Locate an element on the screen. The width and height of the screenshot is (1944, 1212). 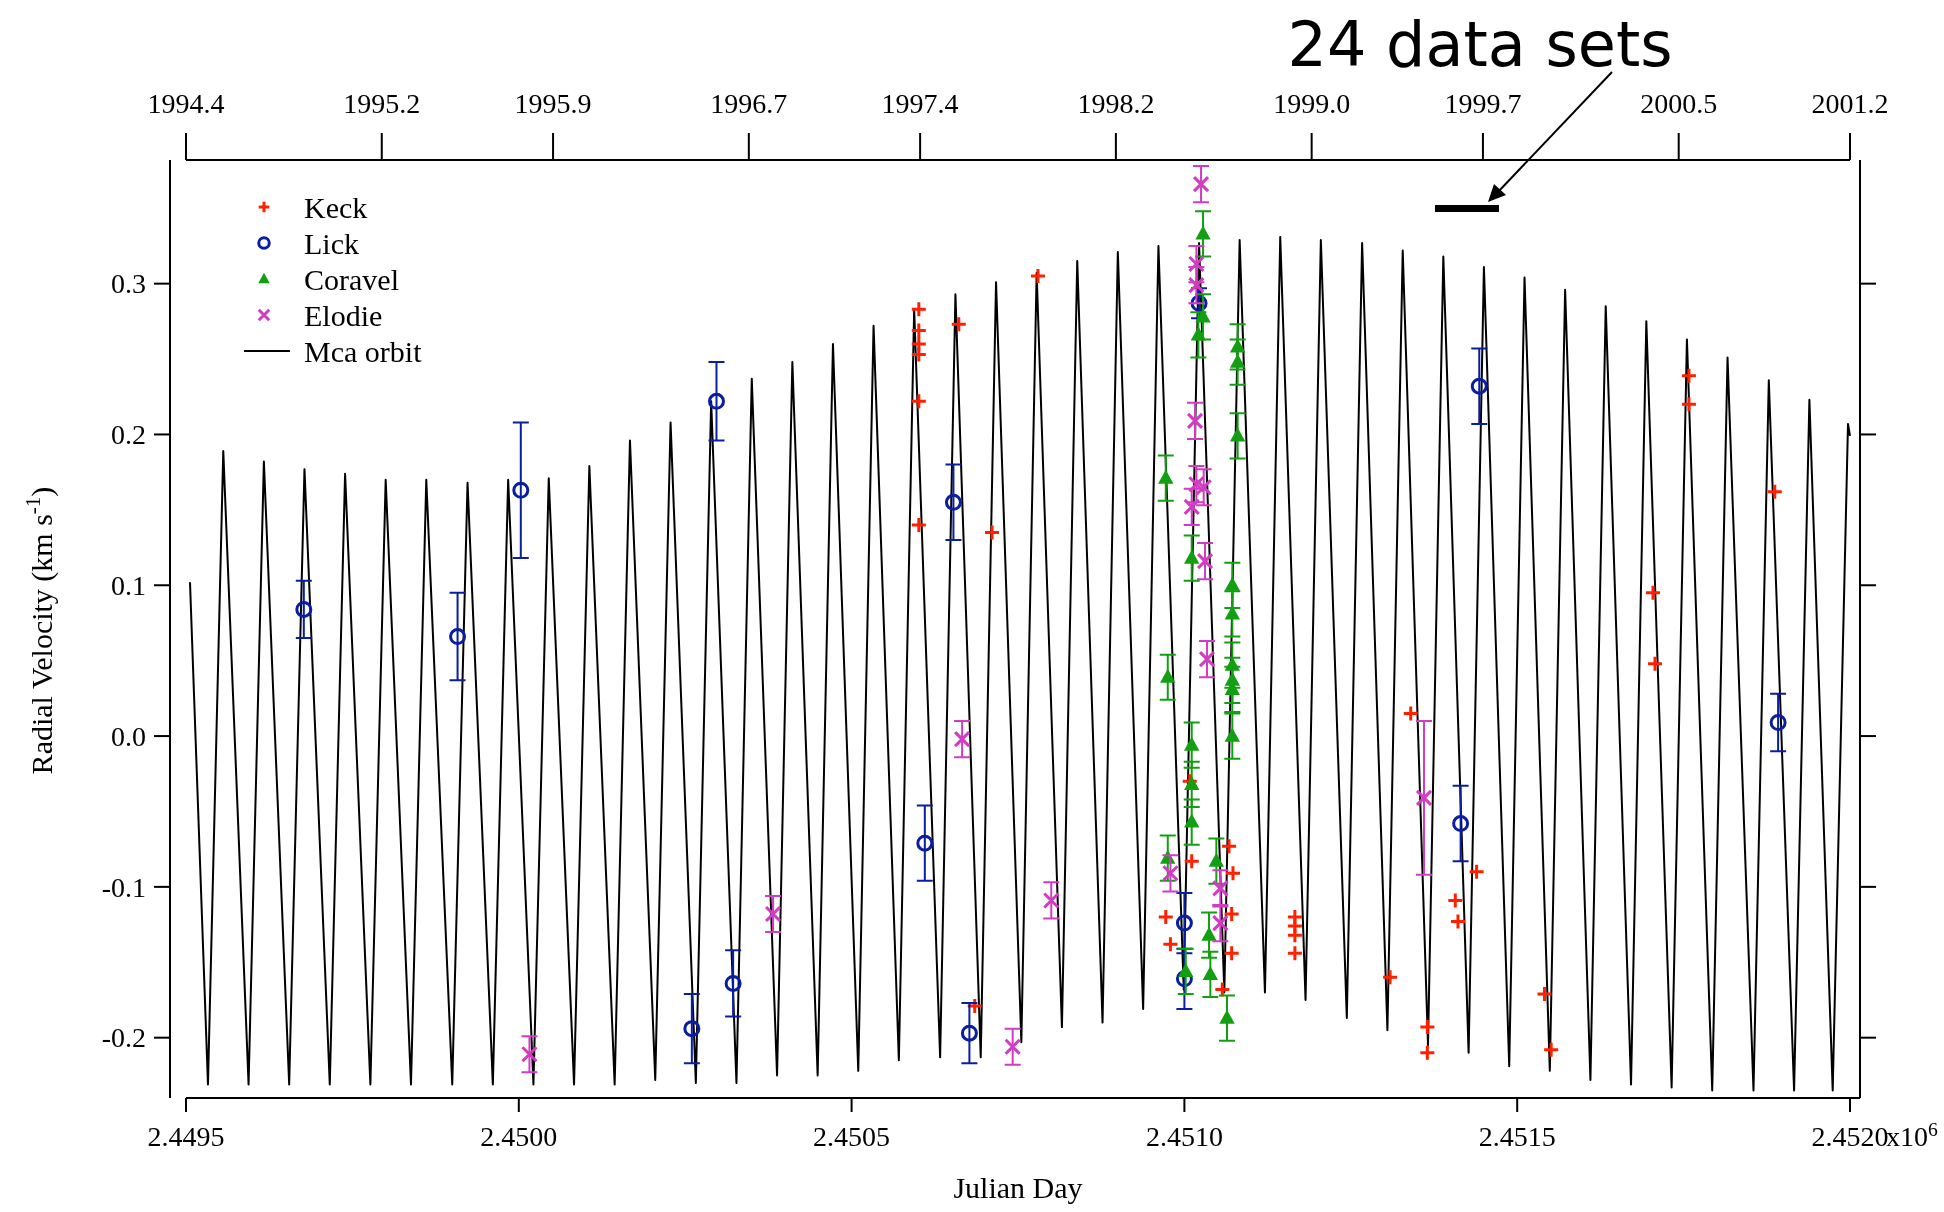
legend-label: Mca orbit is located at coordinates (363, 351).